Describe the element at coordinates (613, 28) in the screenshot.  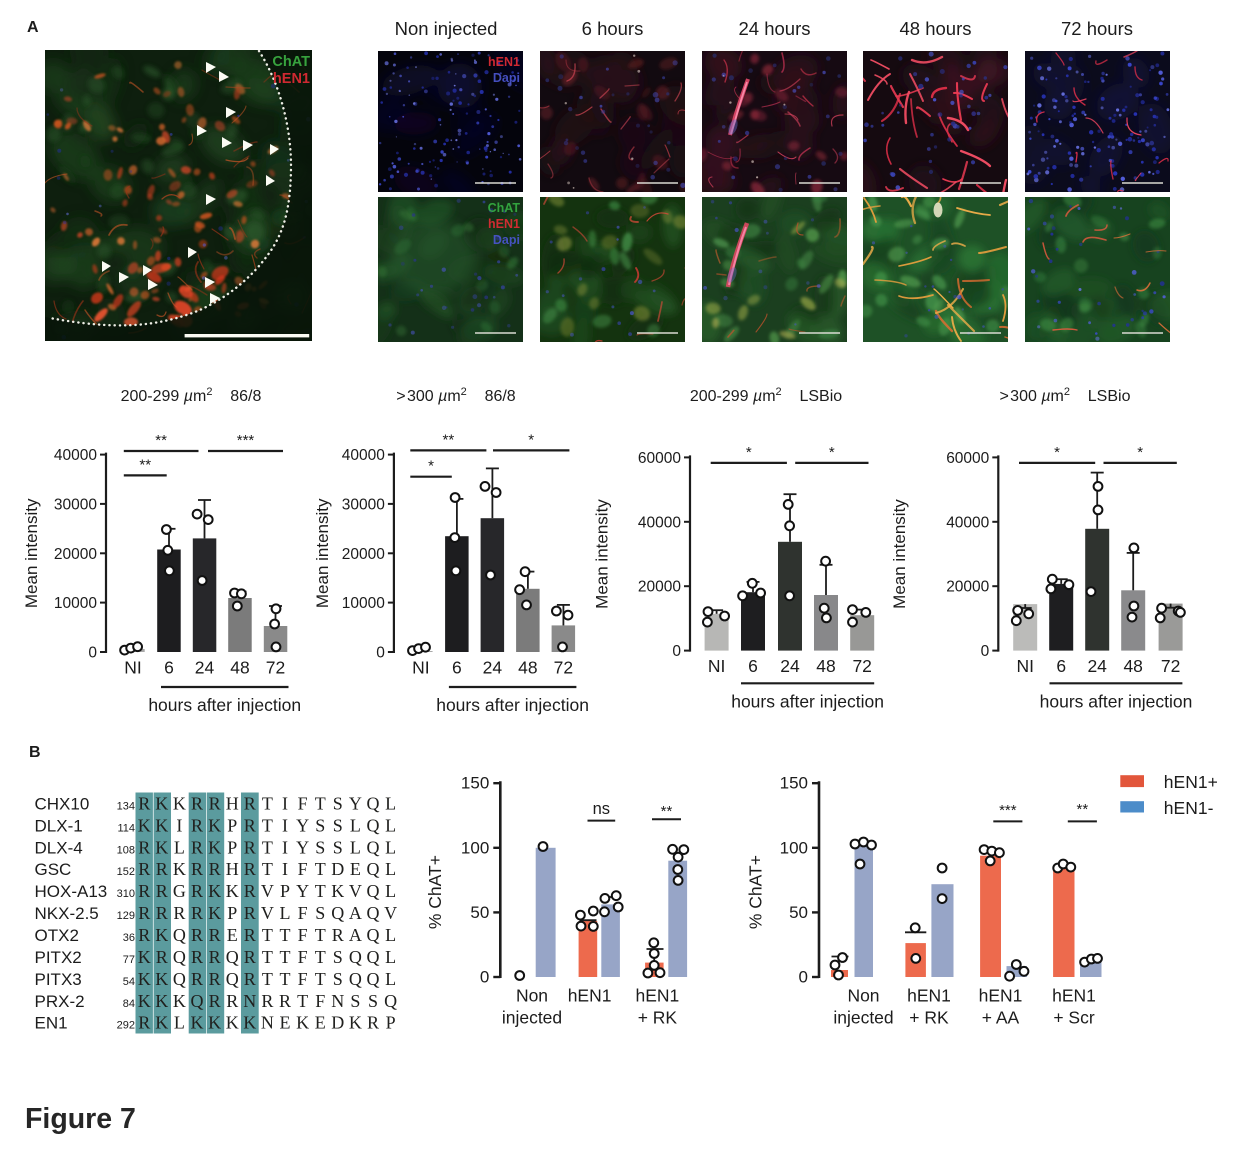
I see `svg-text: 6 hours` at that location.